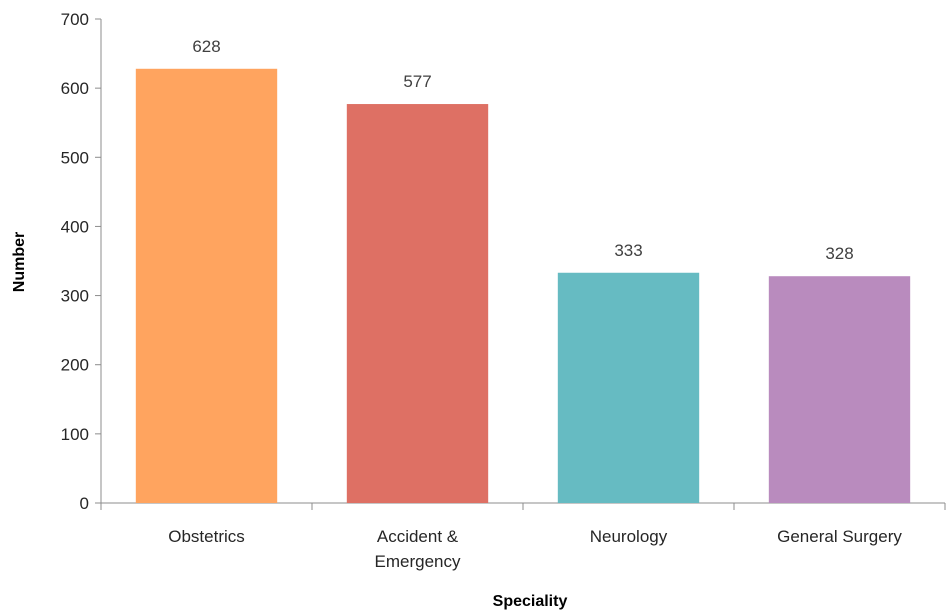  Describe the element at coordinates (839, 536) in the screenshot. I see `x-tick-label: General Surgery` at that location.